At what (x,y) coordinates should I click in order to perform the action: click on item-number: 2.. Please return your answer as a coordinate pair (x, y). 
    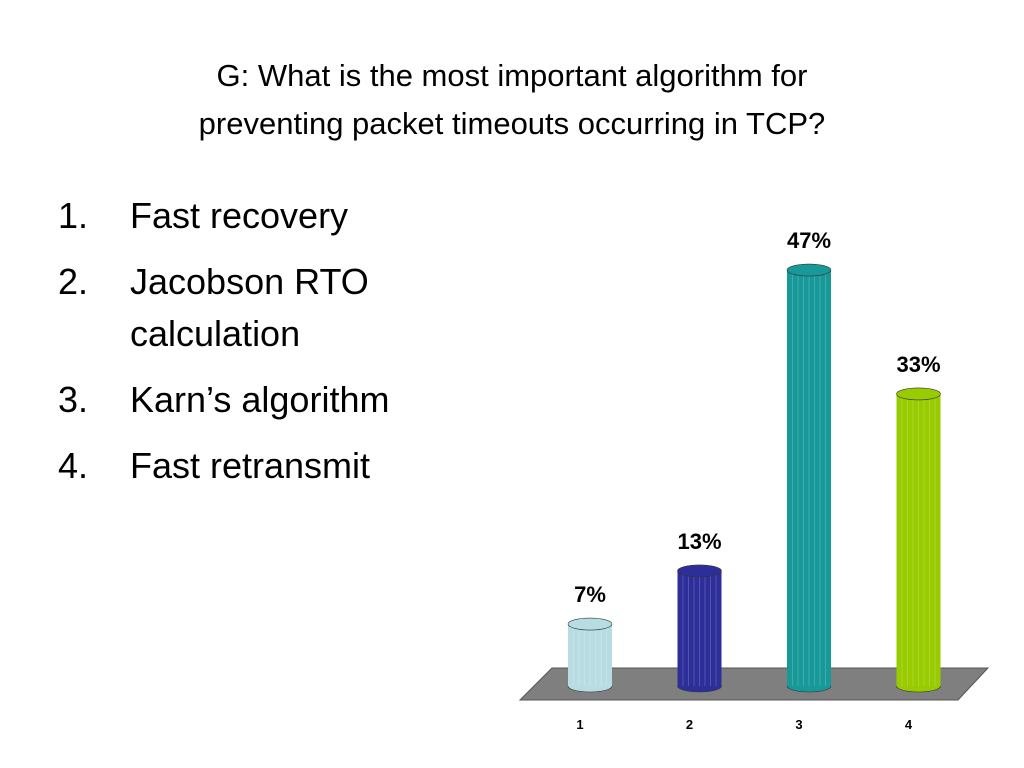
    Looking at the image, I should click on (73, 281).